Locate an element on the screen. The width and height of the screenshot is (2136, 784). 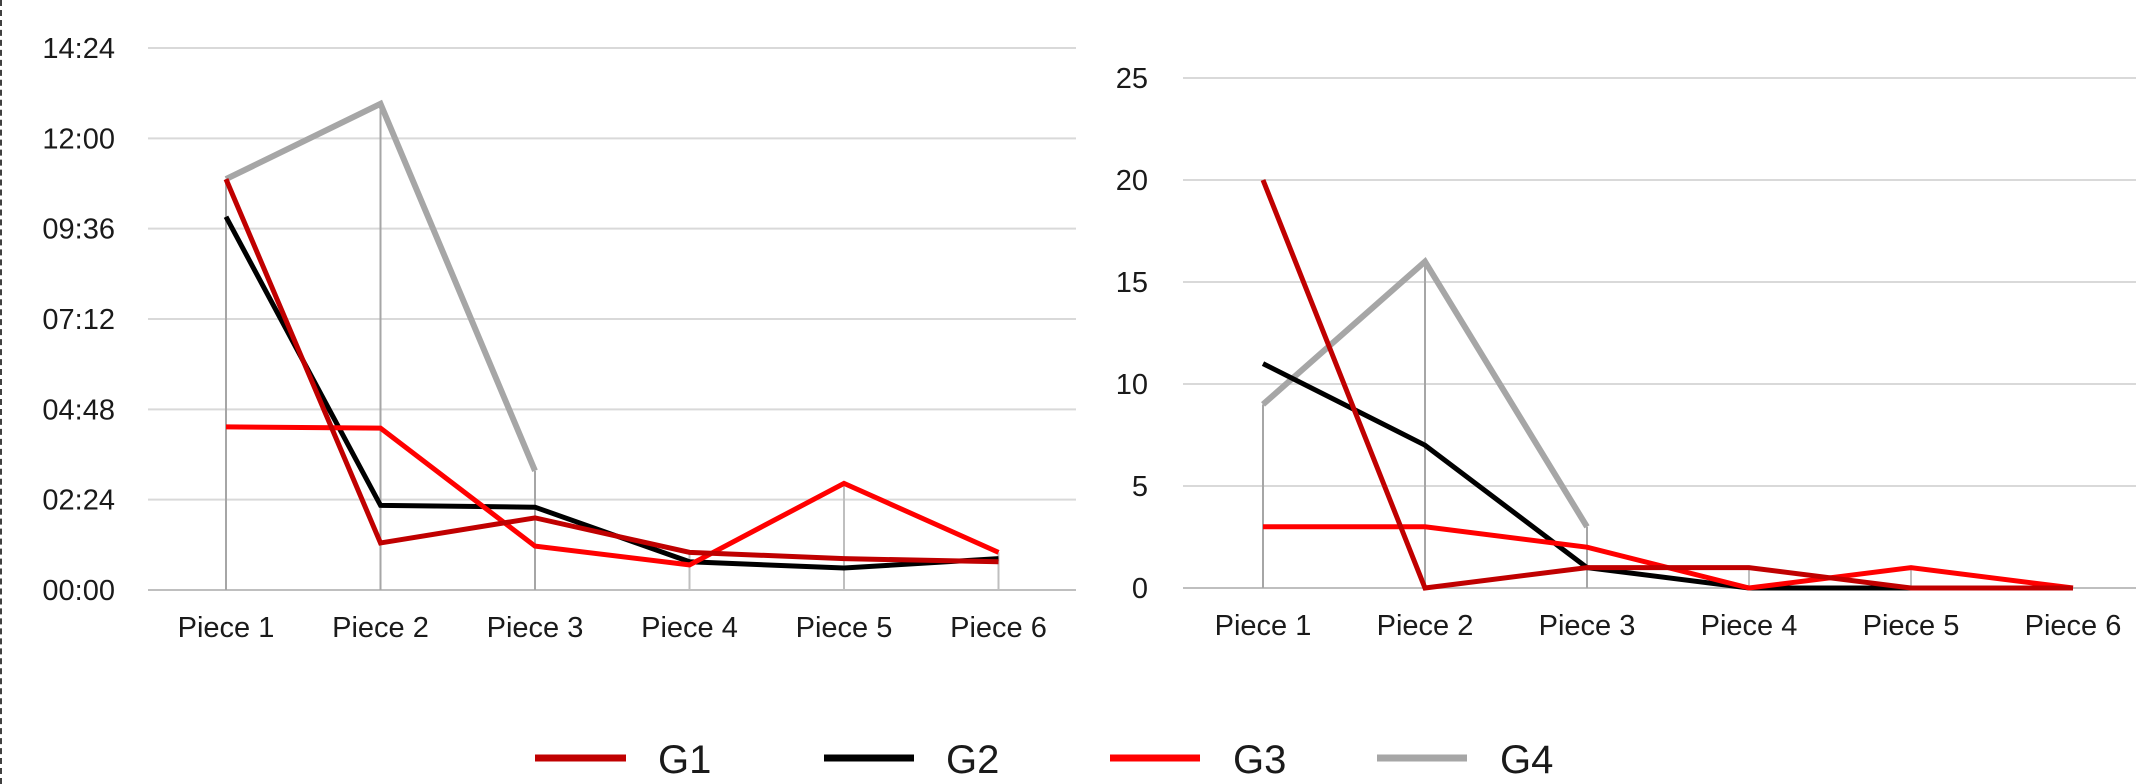
dashed-left-border is located at coordinates (1, 392).